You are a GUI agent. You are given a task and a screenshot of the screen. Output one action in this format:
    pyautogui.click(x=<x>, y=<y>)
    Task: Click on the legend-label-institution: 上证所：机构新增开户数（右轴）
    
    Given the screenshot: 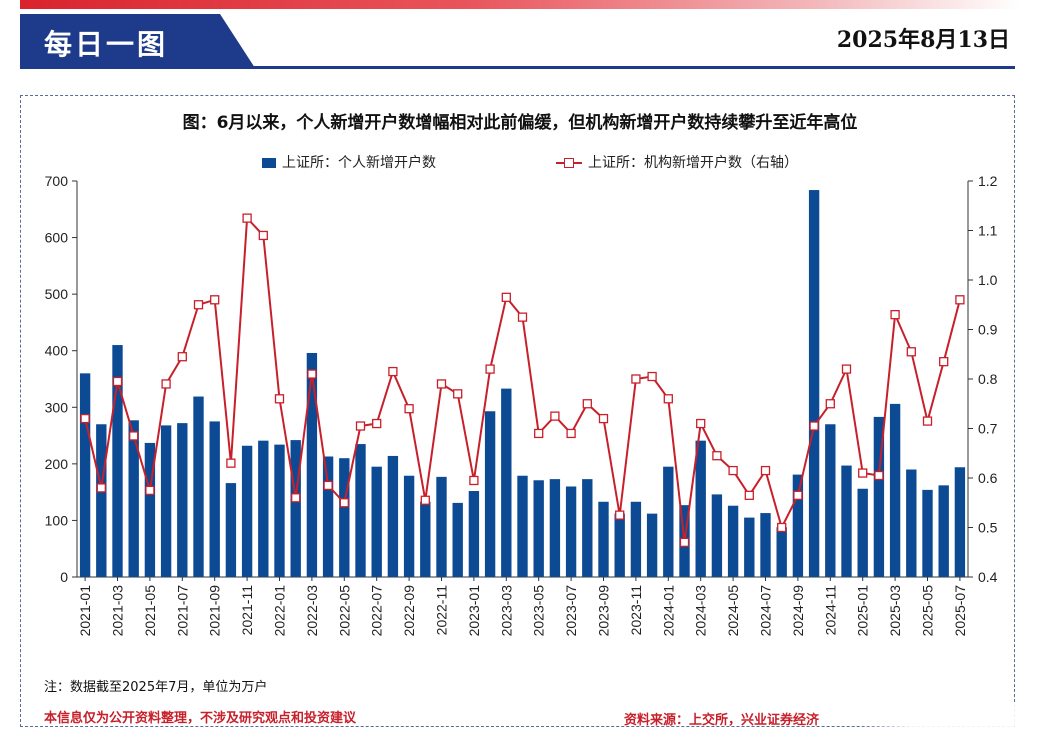 What is the action you would take?
    pyautogui.click(x=693, y=163)
    